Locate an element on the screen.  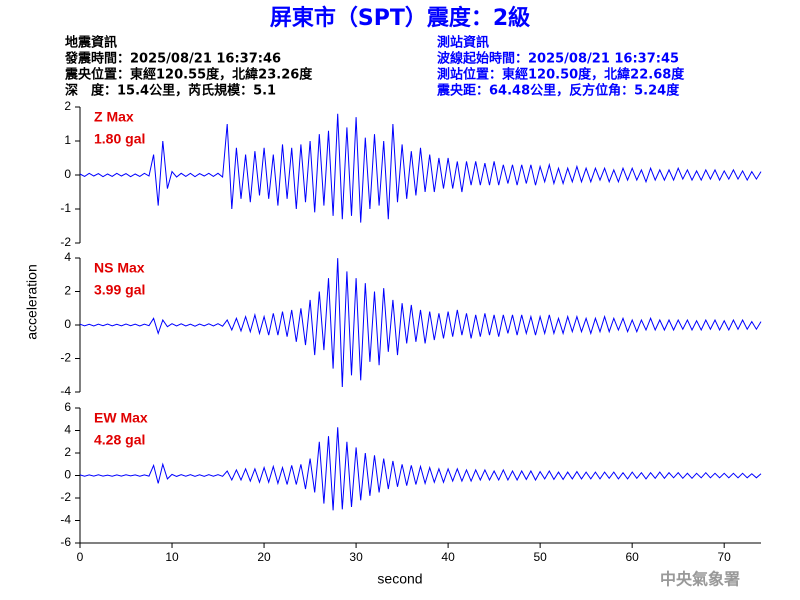
annotation: 3.99 gal is located at coordinates (119, 290).